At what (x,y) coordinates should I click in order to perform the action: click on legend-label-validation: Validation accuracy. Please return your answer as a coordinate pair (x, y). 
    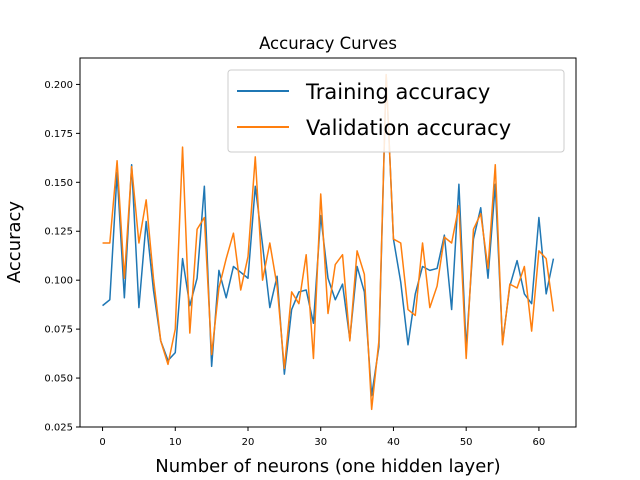
    Looking at the image, I should click on (408, 128).